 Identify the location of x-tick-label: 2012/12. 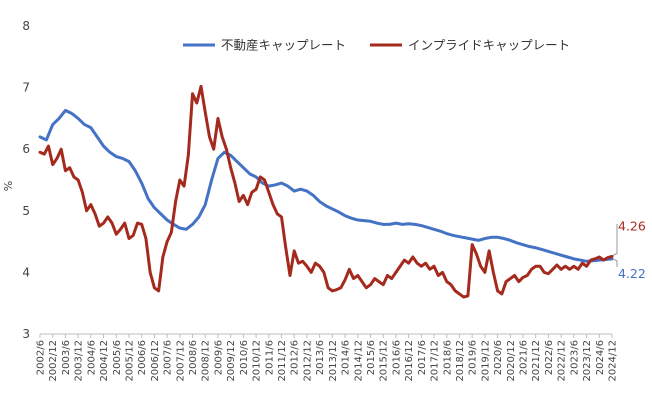
(307, 361).